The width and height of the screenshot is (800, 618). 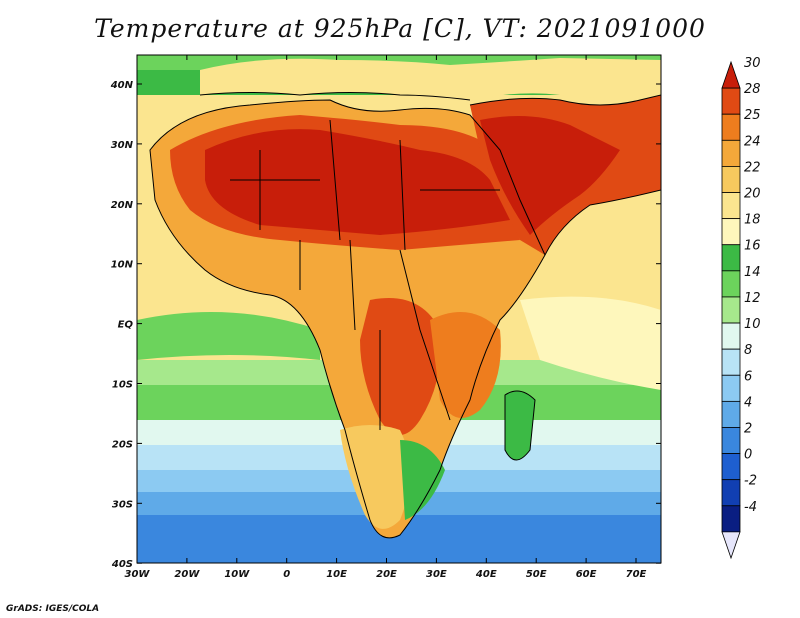 What do you see at coordinates (748, 350) in the screenshot?
I see `colorbar-label: 8` at bounding box center [748, 350].